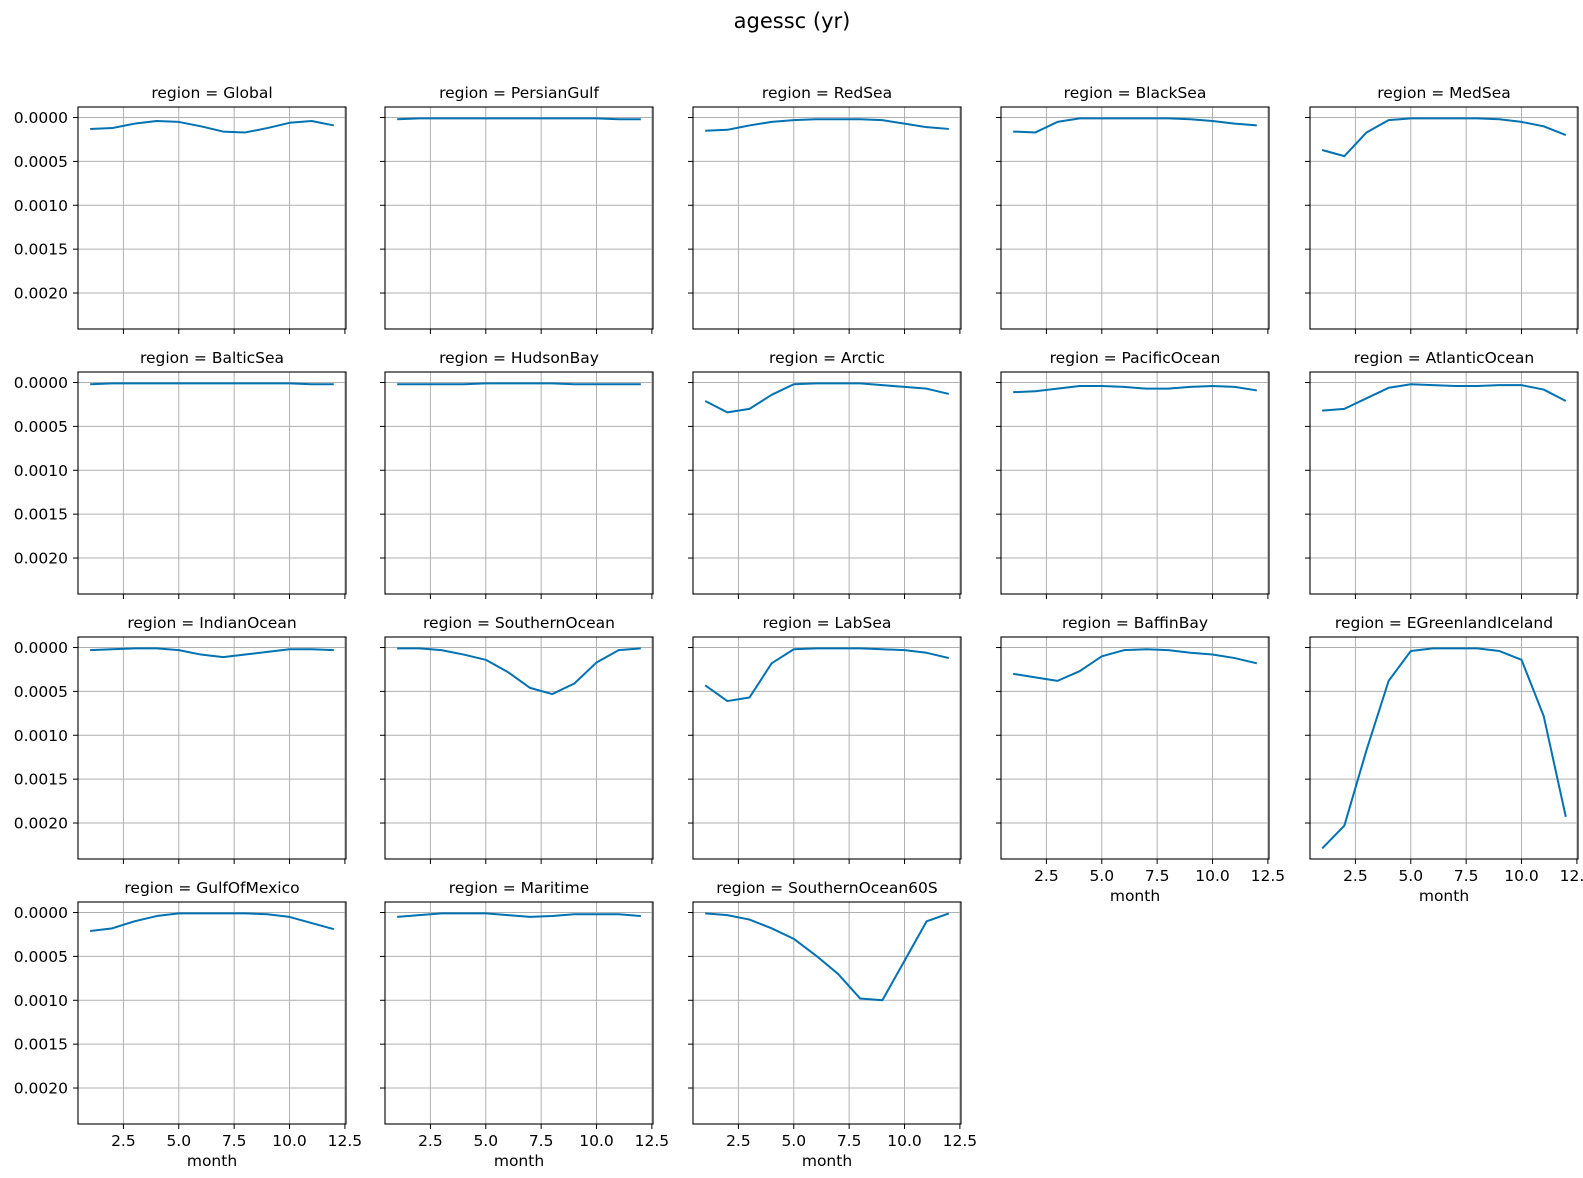 This screenshot has width=1583, height=1178. What do you see at coordinates (825, 474) in the screenshot?
I see `panel-Arctic: region = Arctic` at bounding box center [825, 474].